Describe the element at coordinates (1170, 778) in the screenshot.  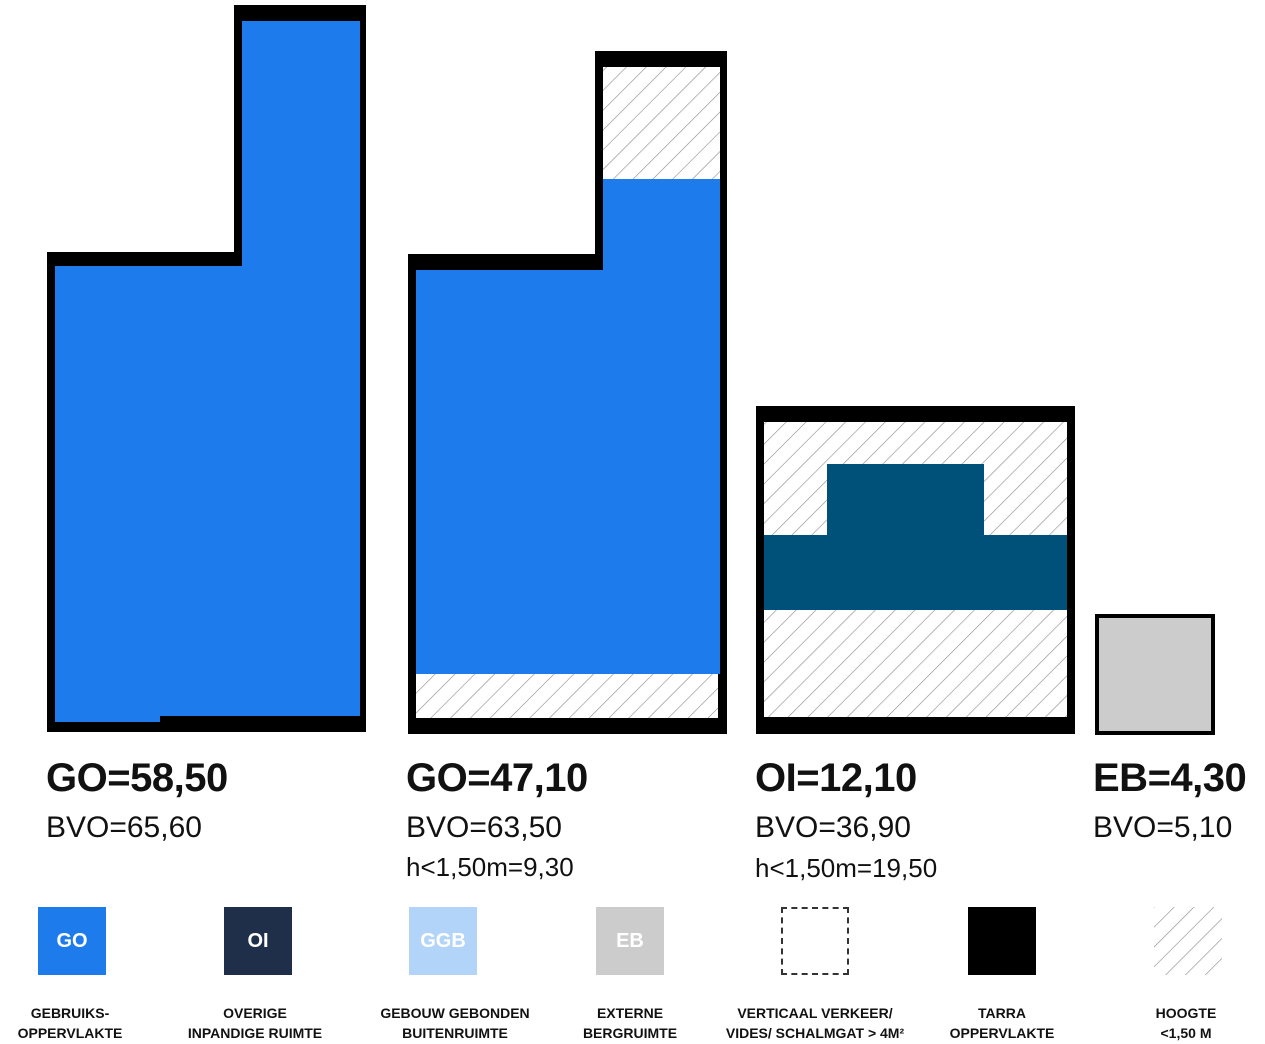
I see `block-4-title: EB=4,30` at that location.